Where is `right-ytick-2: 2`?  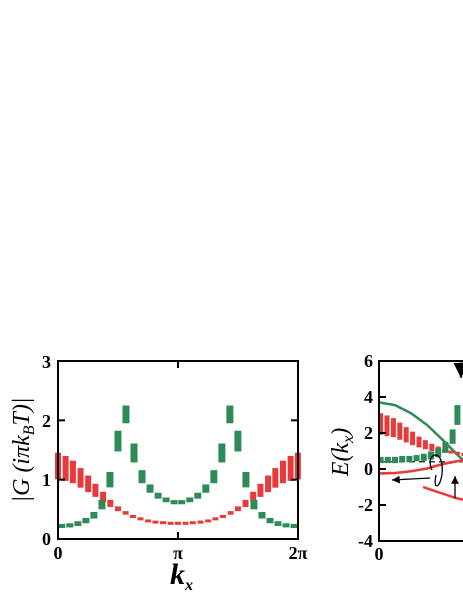
right-ytick-2: 2 is located at coordinates (368, 433).